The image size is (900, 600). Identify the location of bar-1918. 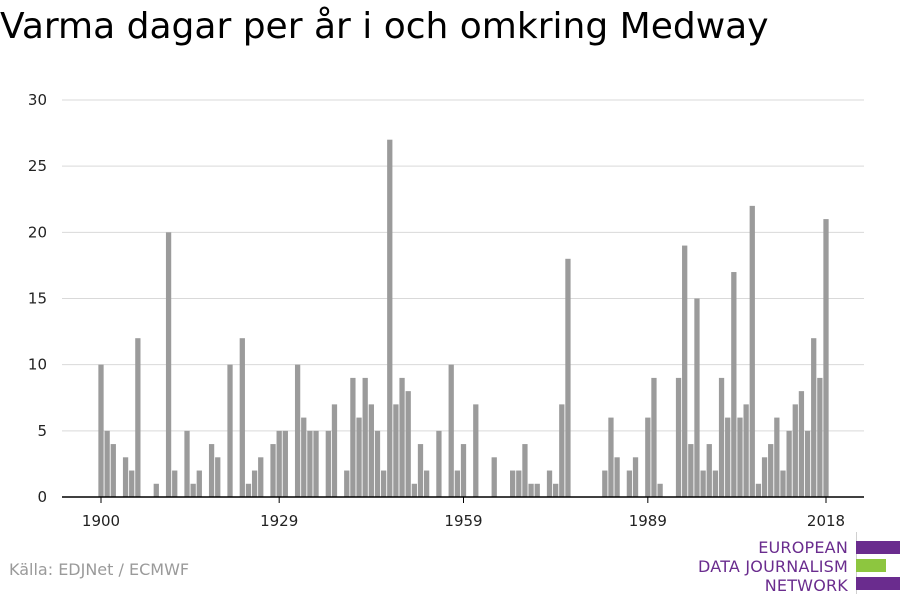
(211, 470).